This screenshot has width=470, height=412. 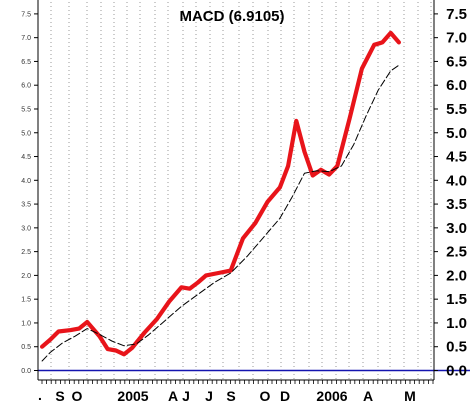 What do you see at coordinates (26, 205) in the screenshot?
I see `y-tick-label-left: 3.5` at bounding box center [26, 205].